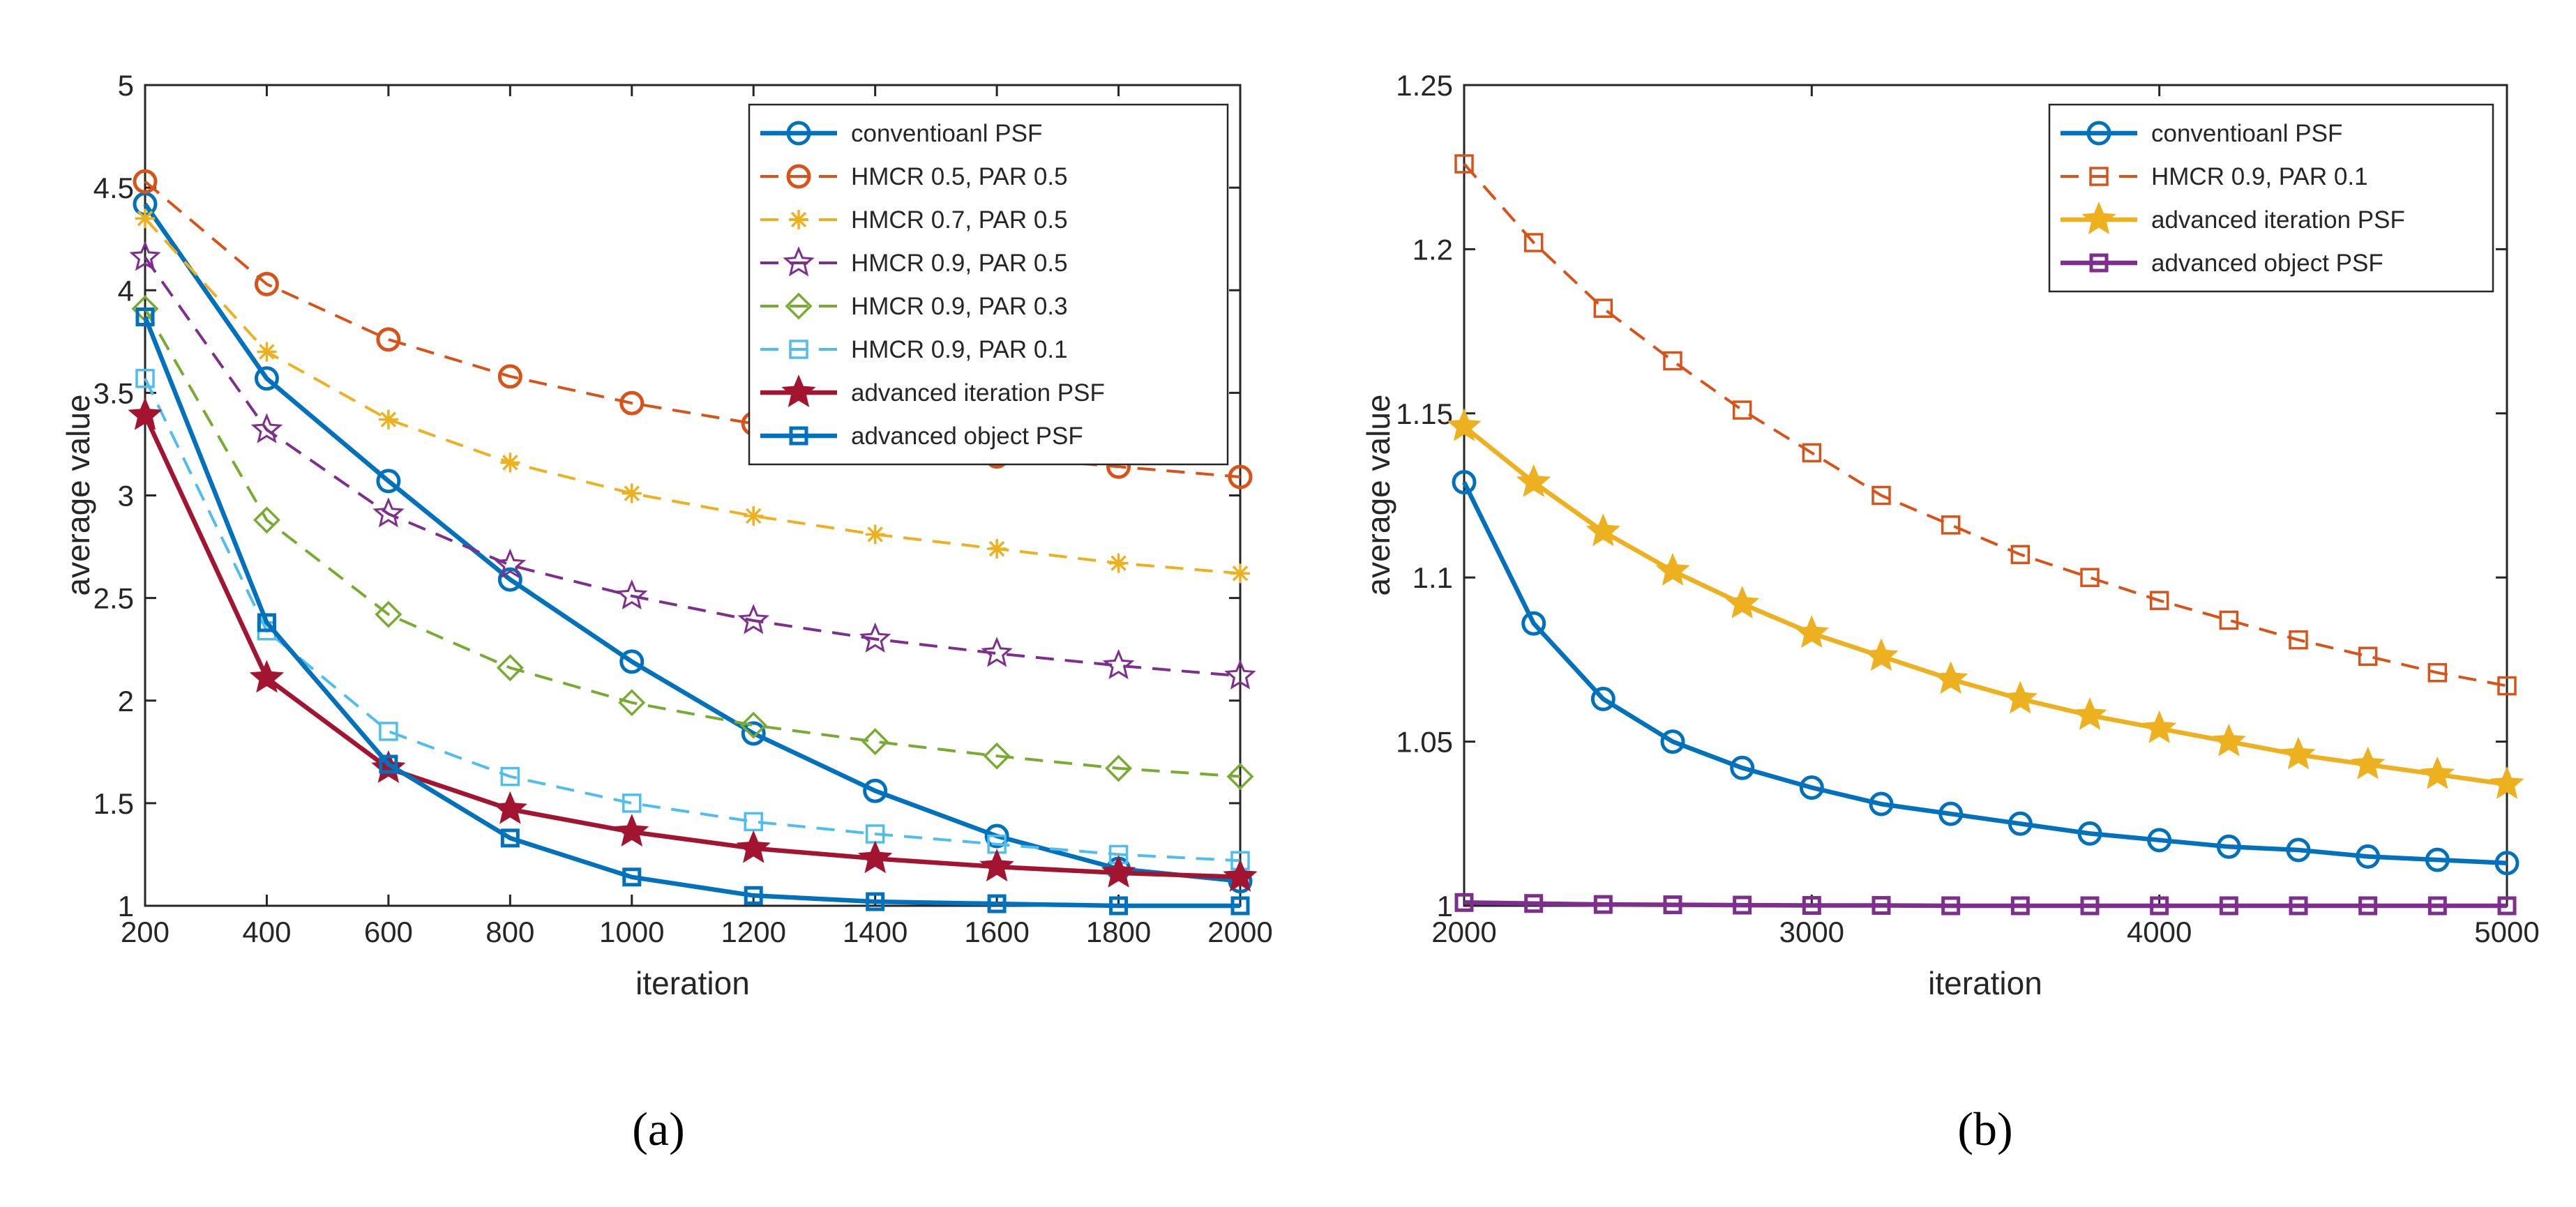 The image size is (2576, 1207). Describe the element at coordinates (2506, 932) in the screenshot. I see `x-tick-label: 5000` at that location.